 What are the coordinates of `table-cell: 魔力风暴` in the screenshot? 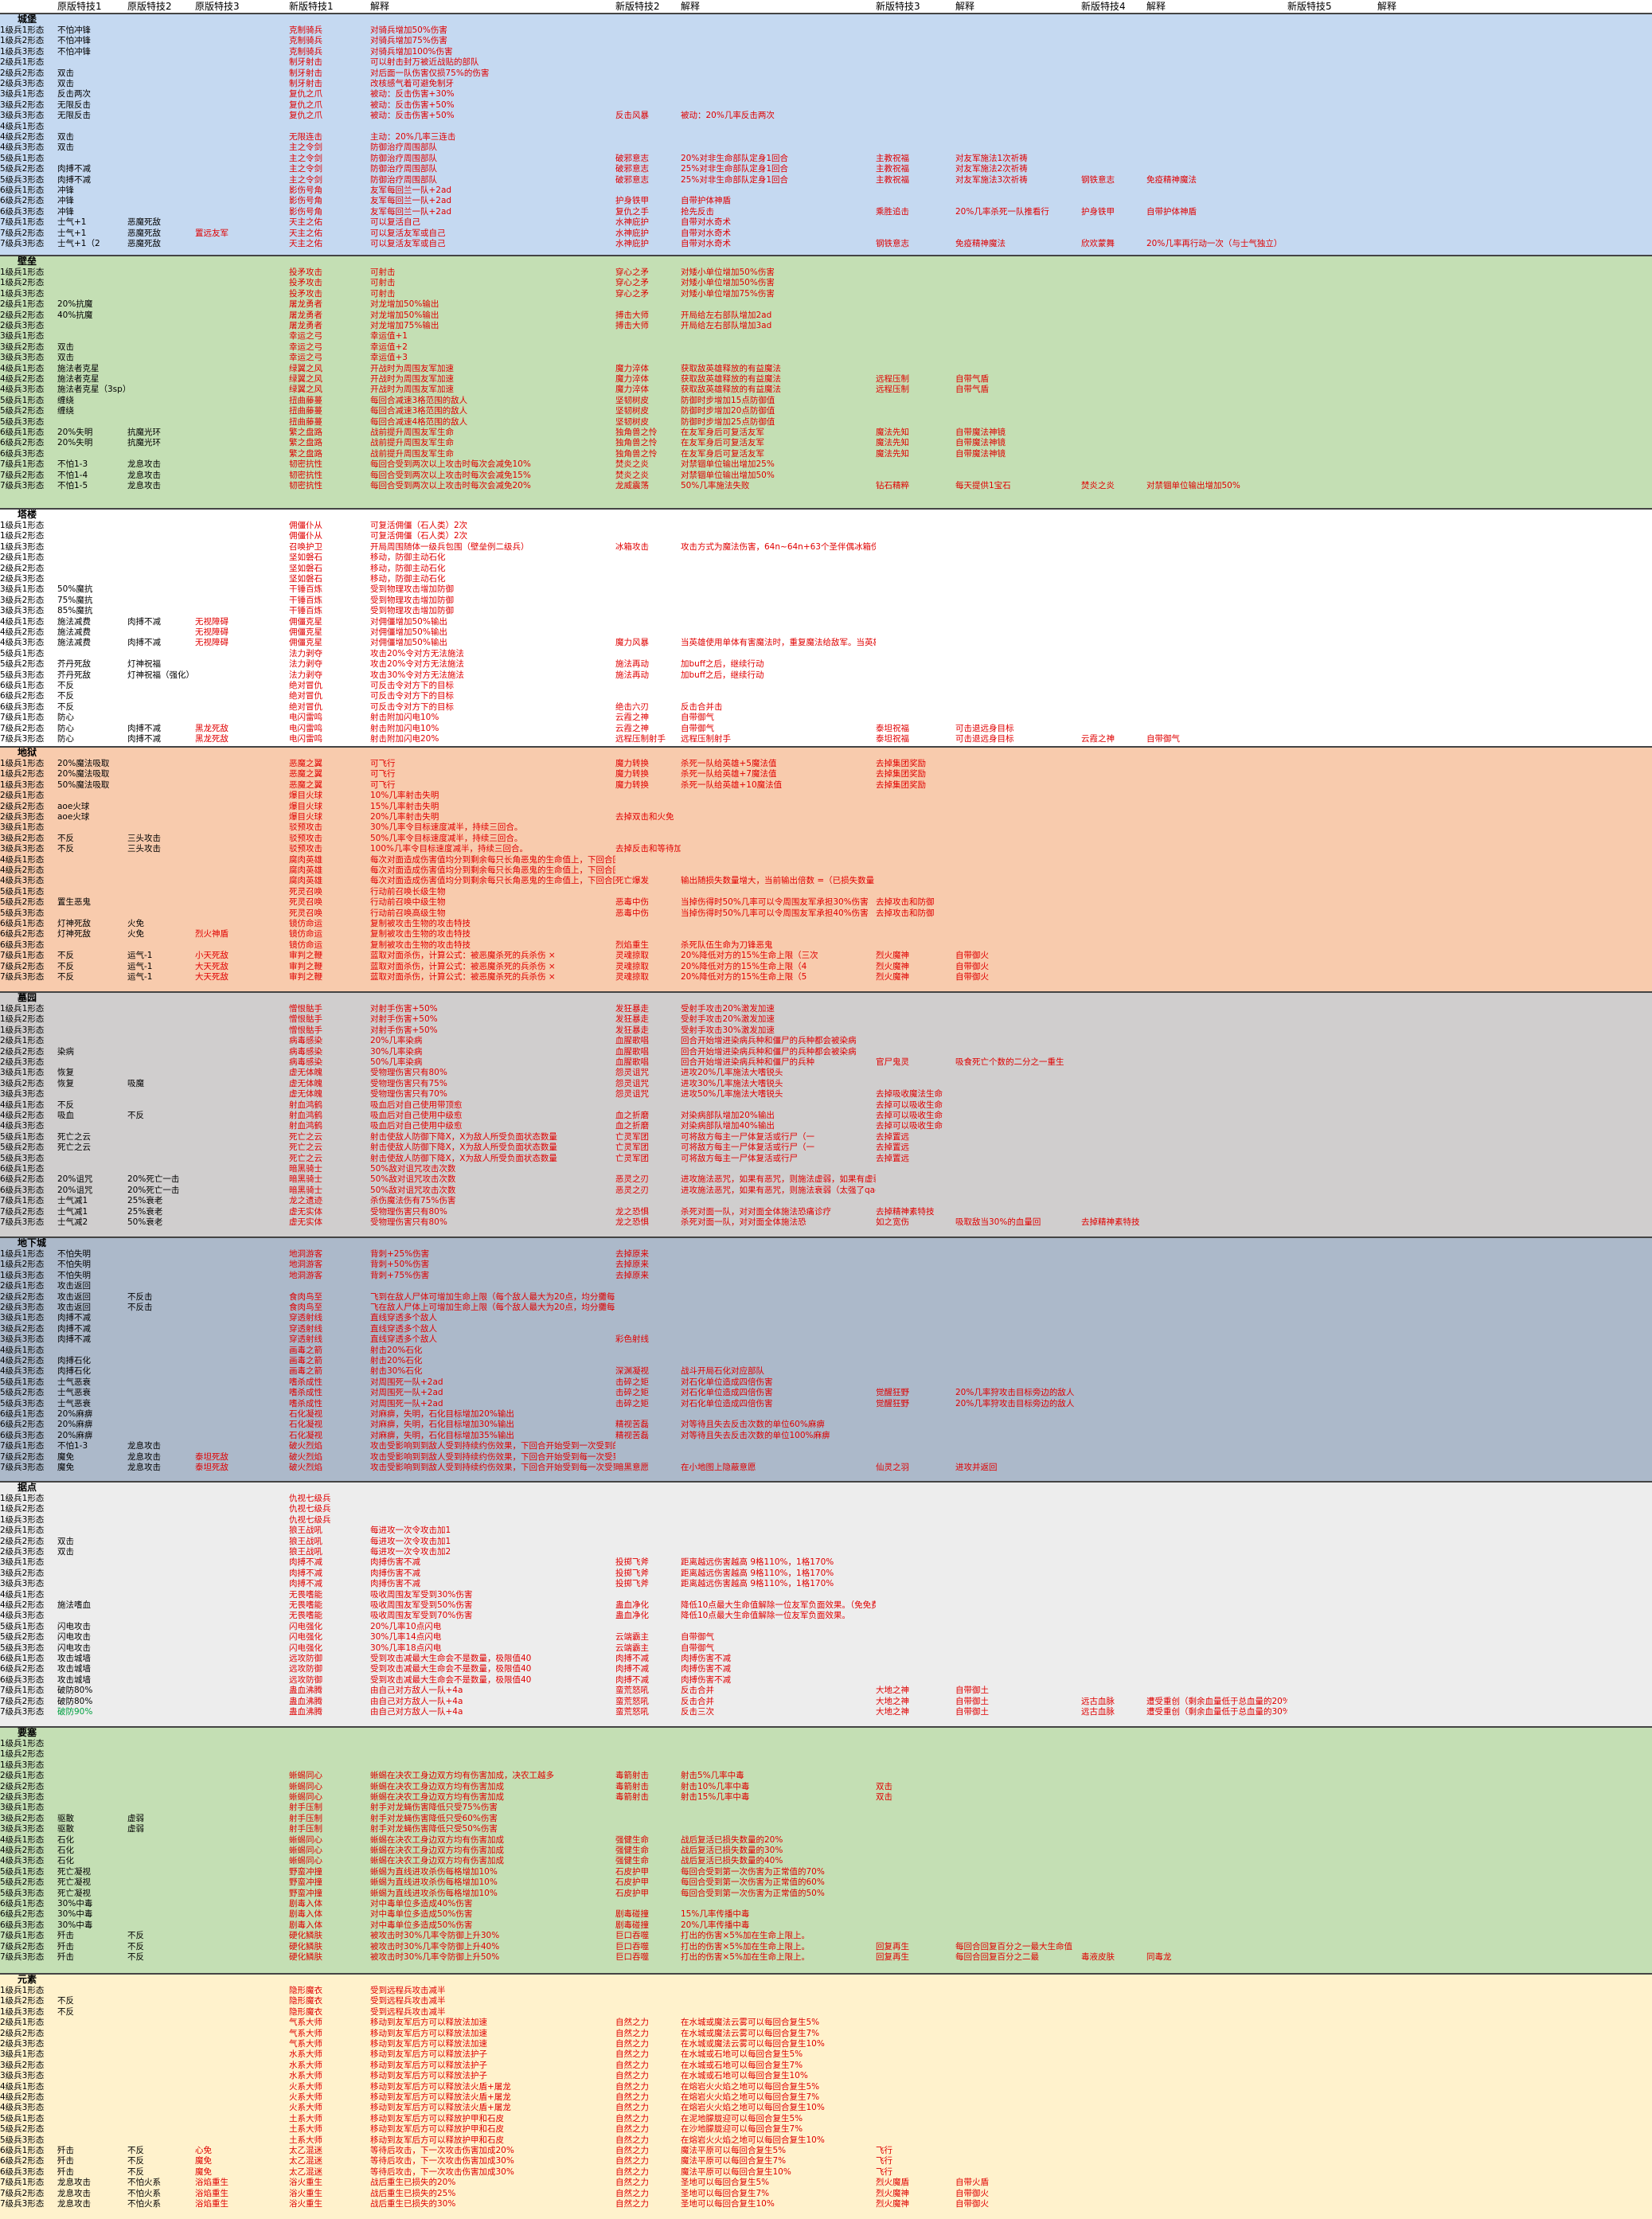 It's located at (632, 643).